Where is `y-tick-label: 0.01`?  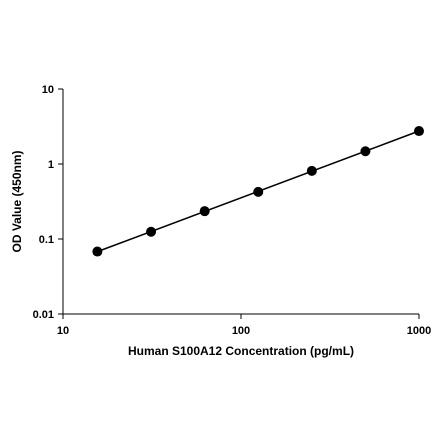 y-tick-label: 0.01 is located at coordinates (43, 315).